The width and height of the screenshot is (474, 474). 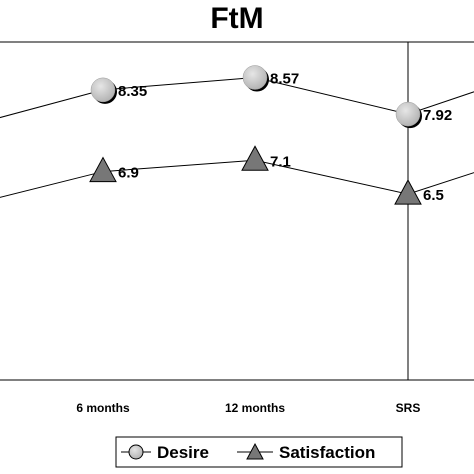 What do you see at coordinates (183, 452) in the screenshot?
I see `legend-label-desire: Desire` at bounding box center [183, 452].